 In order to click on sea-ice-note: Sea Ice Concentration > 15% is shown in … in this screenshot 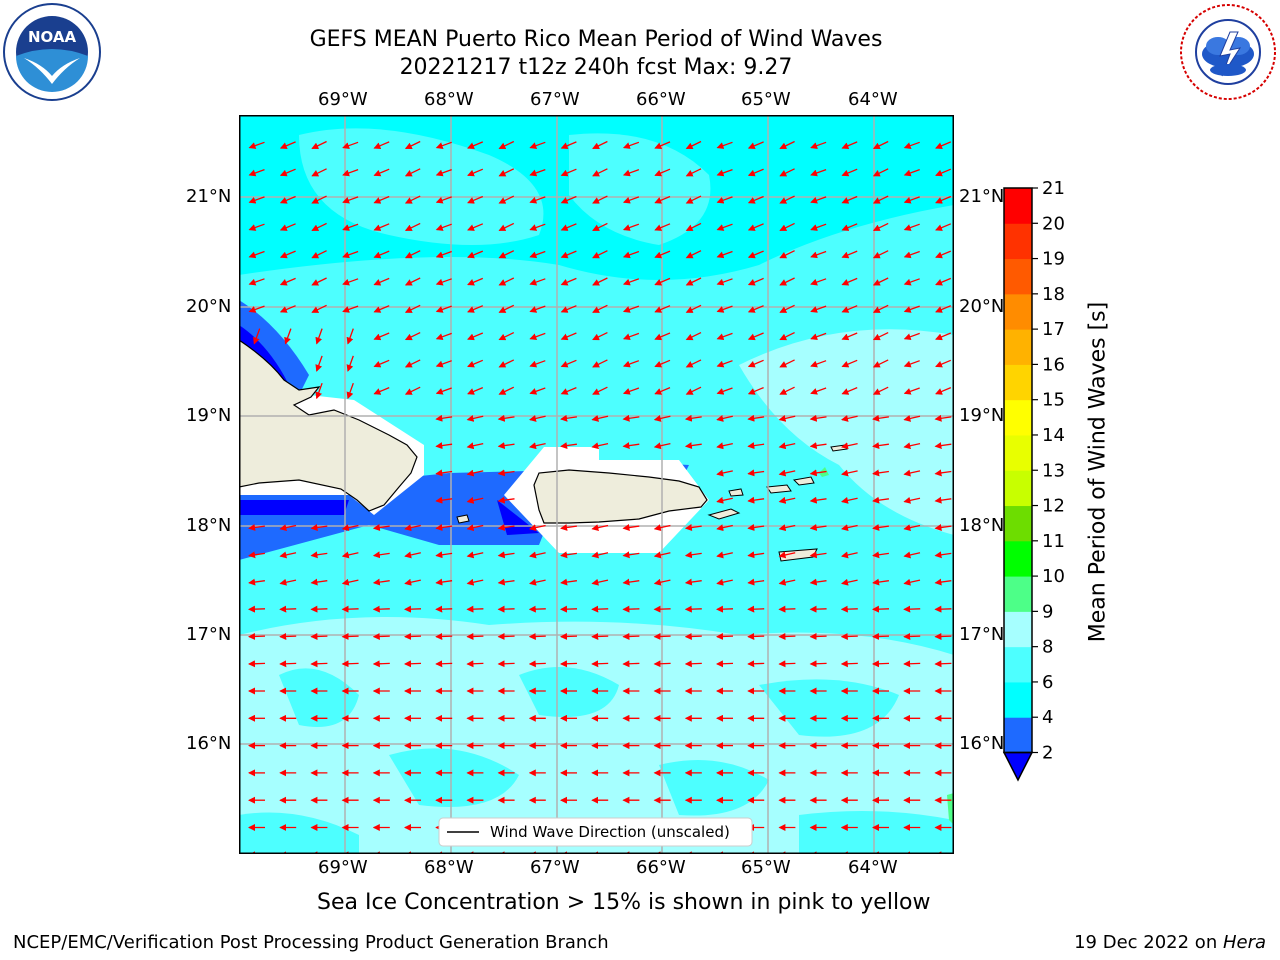, I will do `click(624, 902)`.